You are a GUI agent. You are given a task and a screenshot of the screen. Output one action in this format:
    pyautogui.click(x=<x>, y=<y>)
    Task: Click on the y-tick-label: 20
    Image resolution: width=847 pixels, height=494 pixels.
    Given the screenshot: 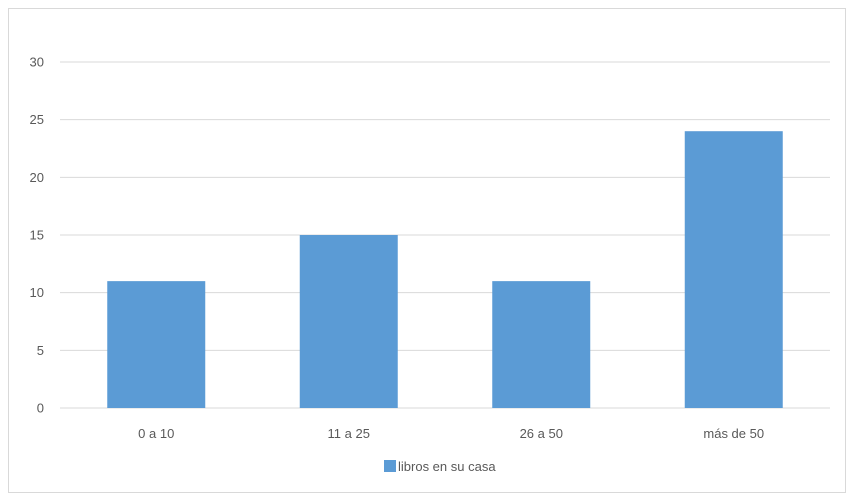 What is the action you would take?
    pyautogui.click(x=37, y=177)
    